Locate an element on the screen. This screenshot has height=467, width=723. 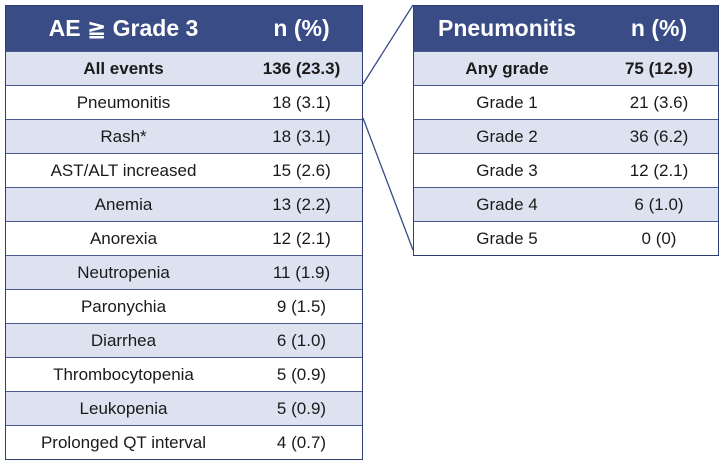
connector-line-top is located at coordinates (388, 44).